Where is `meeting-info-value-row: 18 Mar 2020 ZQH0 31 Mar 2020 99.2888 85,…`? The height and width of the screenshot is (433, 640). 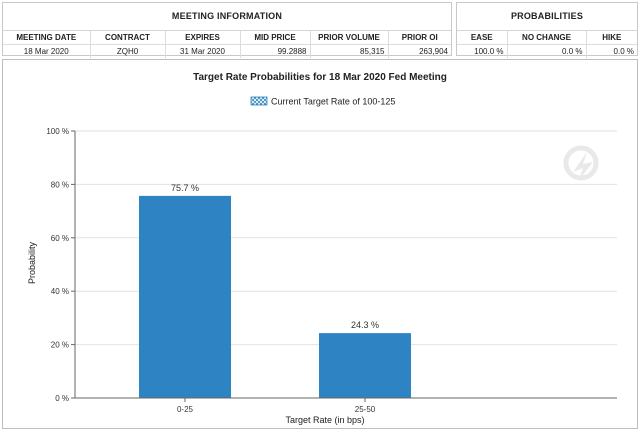
meeting-info-value-row: 18 Mar 2020 ZQH0 31 Mar 2020 99.2888 85,… is located at coordinates (227, 51).